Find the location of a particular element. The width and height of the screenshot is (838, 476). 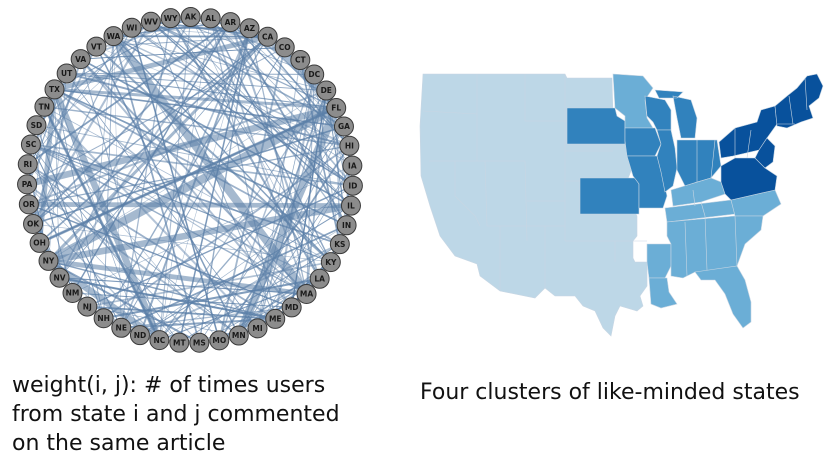

caption-line-1: weight(i, j): # of times users is located at coordinates (169, 385).